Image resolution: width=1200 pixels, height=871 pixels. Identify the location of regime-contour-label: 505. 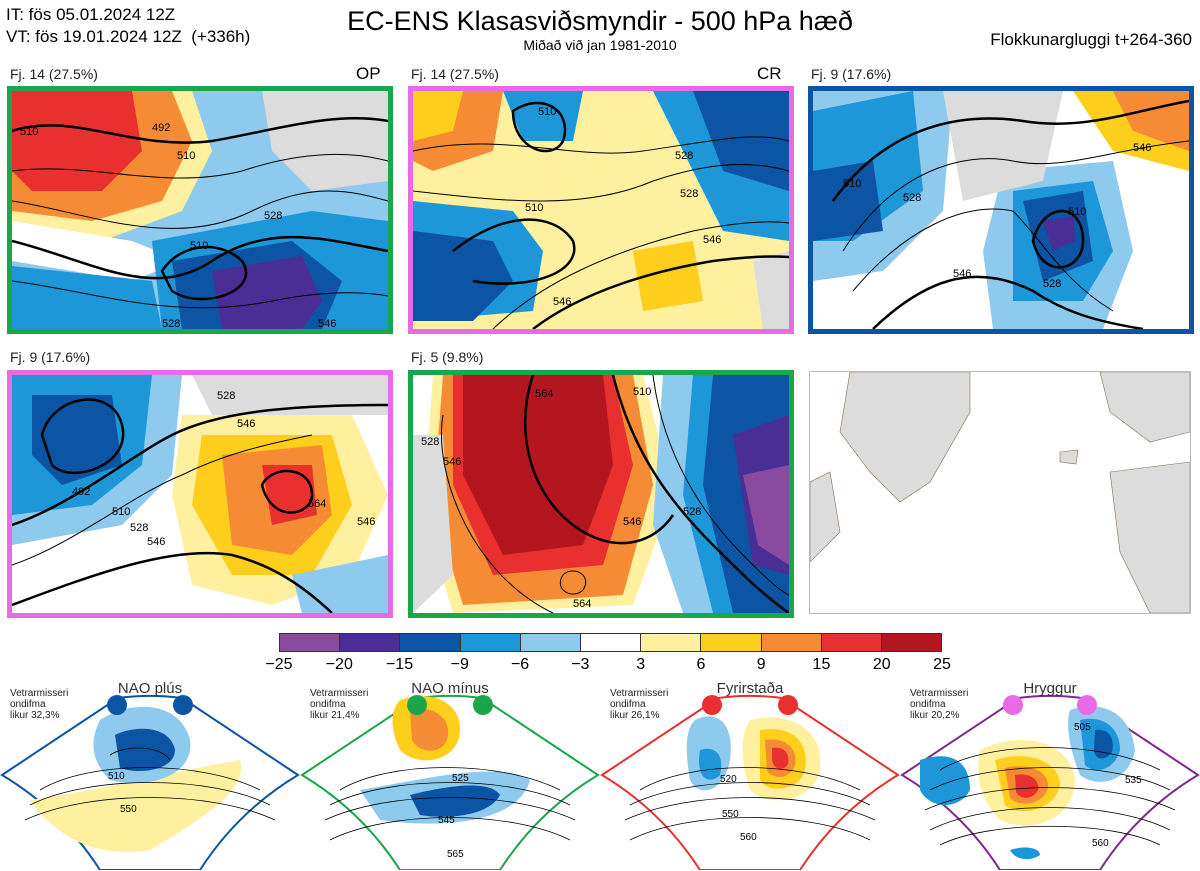
(1082, 727).